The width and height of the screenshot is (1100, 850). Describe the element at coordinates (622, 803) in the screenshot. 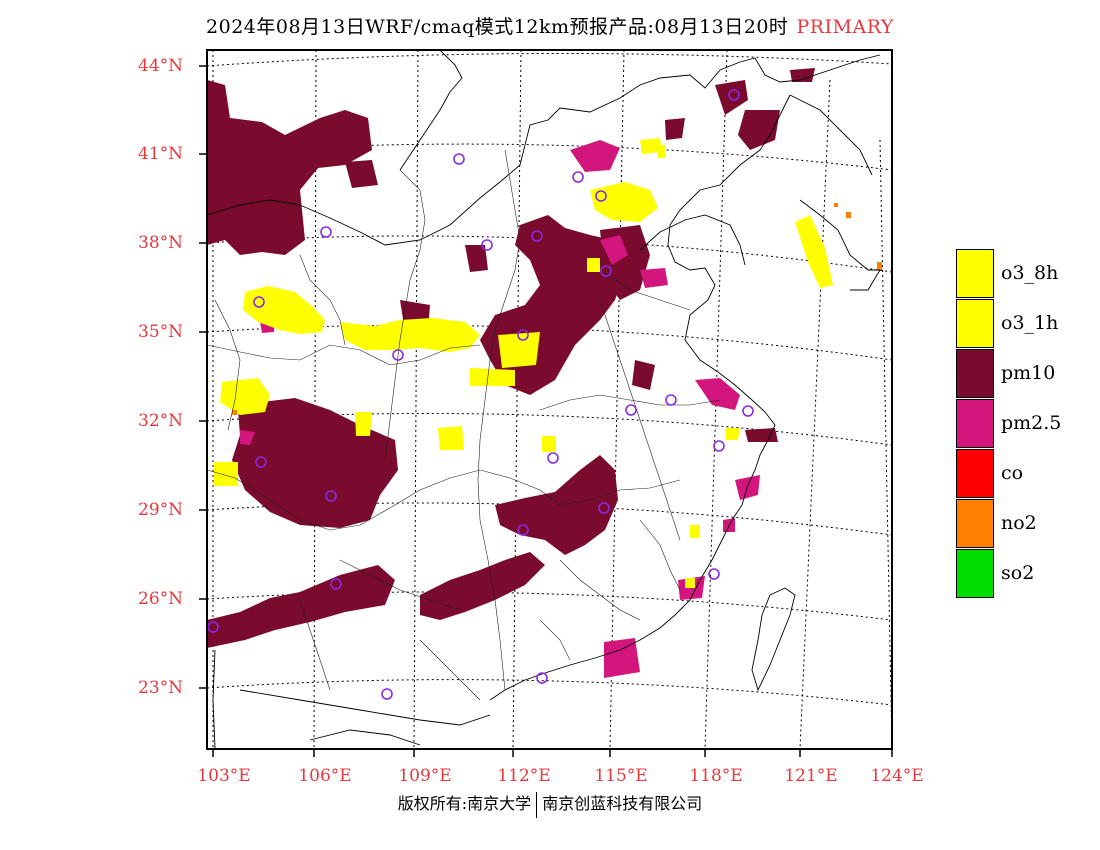

I see `copyright-company: 南京创蓝科技有限公司` at that location.